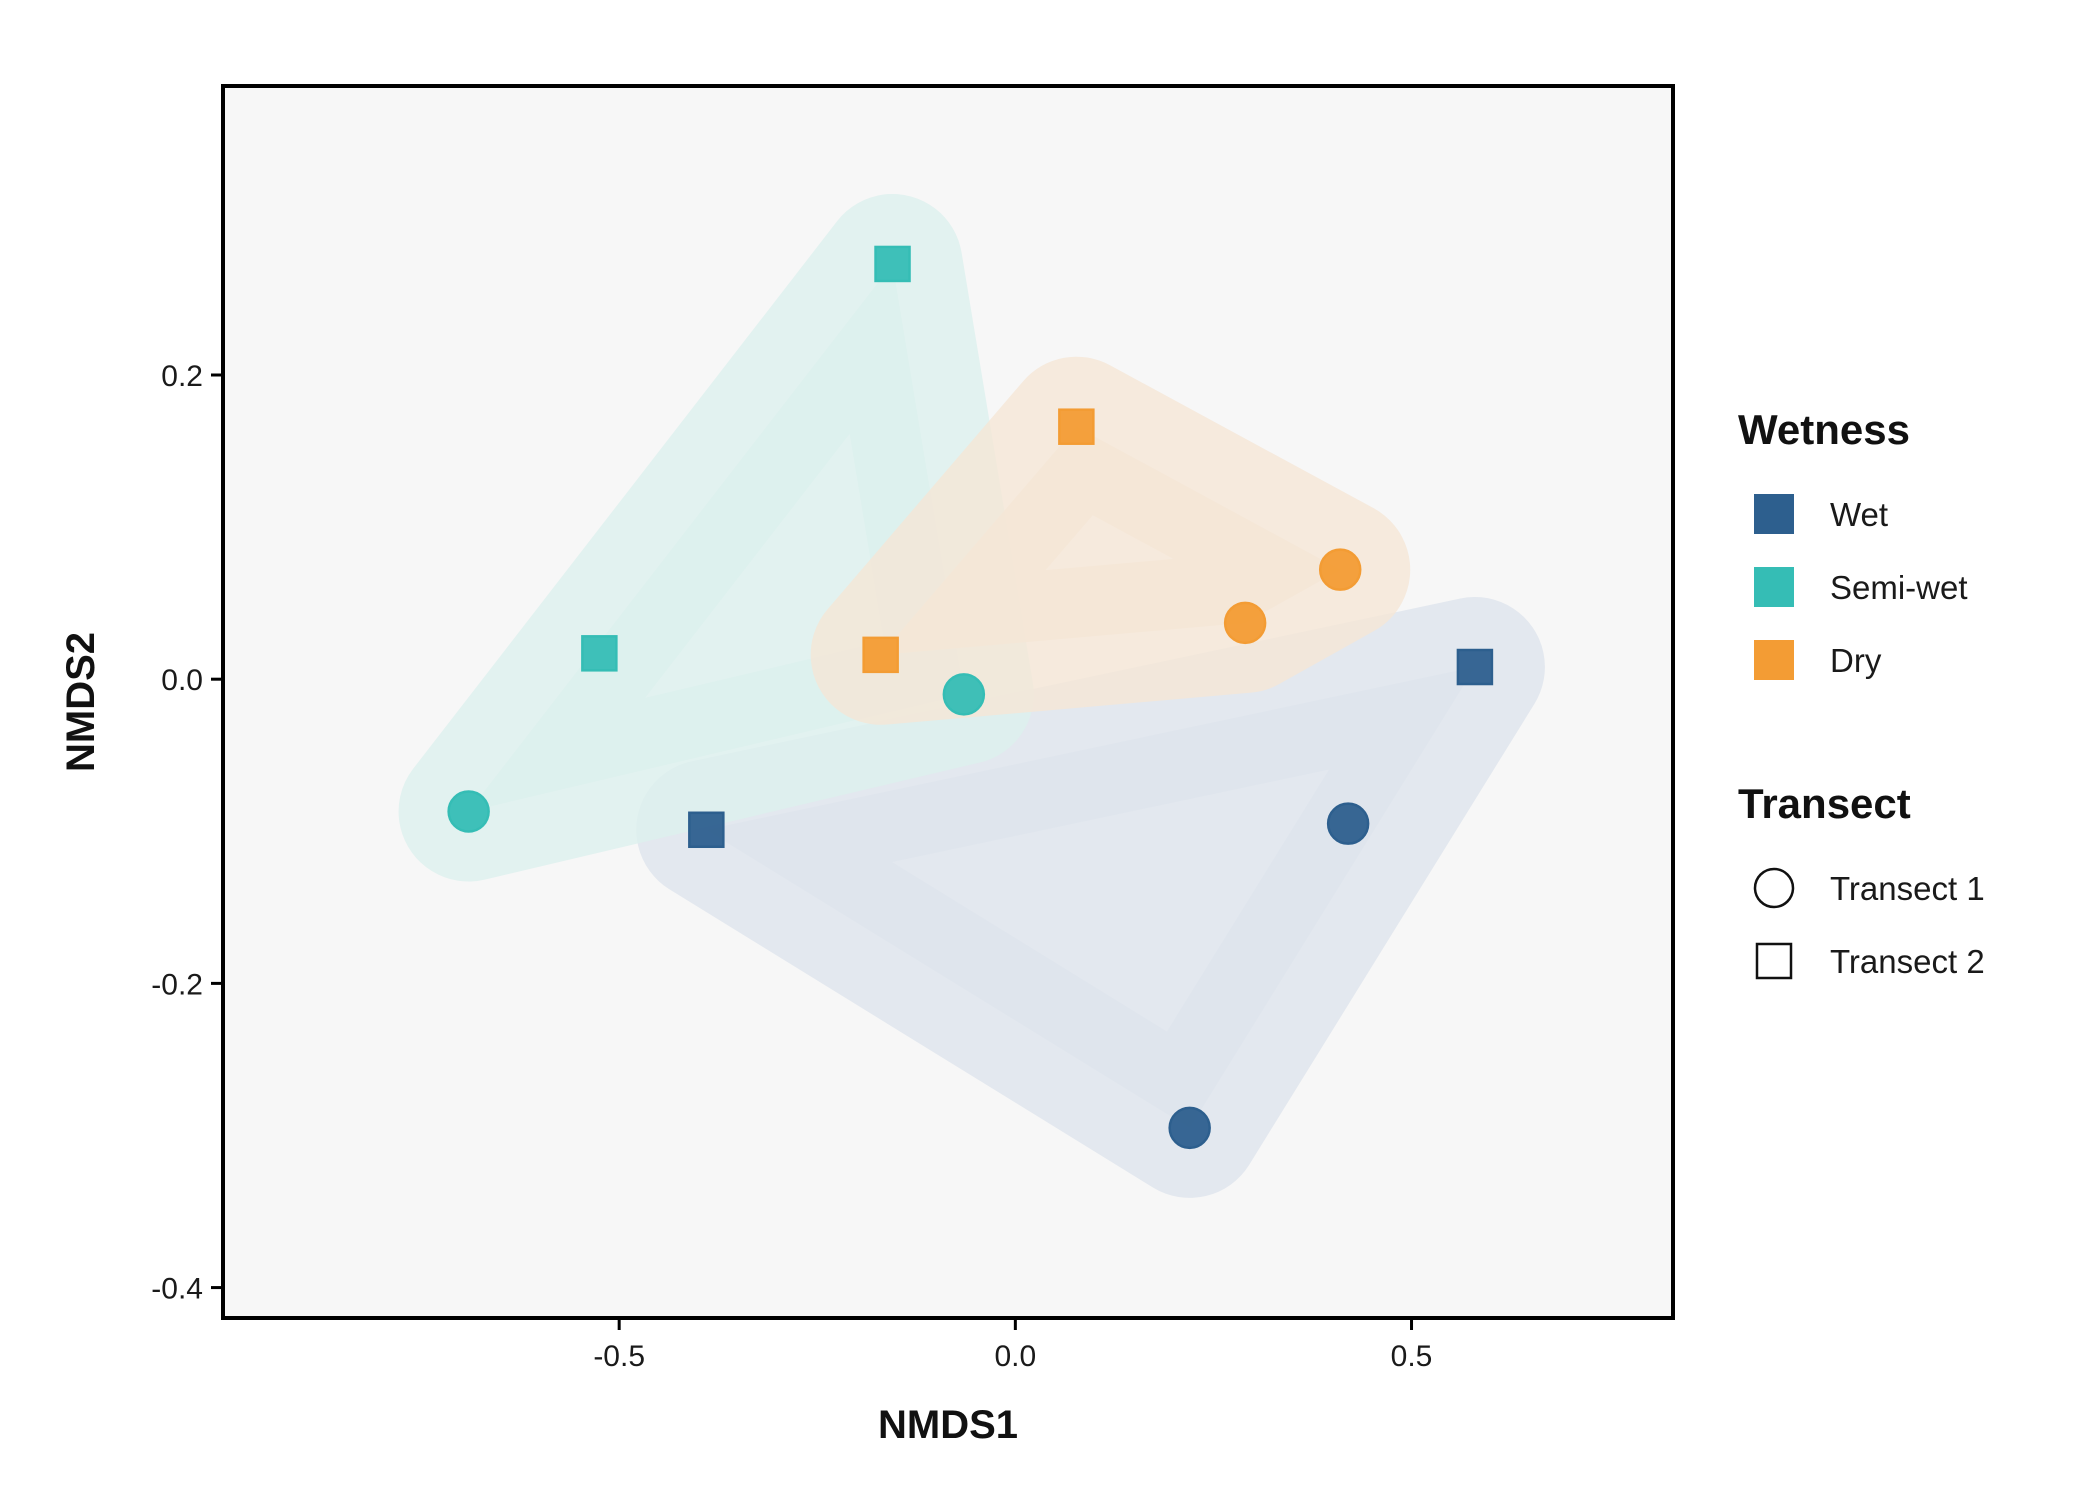 The height and width of the screenshot is (1499, 2099). I want to click on legend-label-transect-1: Transect 1, so click(1907, 888).